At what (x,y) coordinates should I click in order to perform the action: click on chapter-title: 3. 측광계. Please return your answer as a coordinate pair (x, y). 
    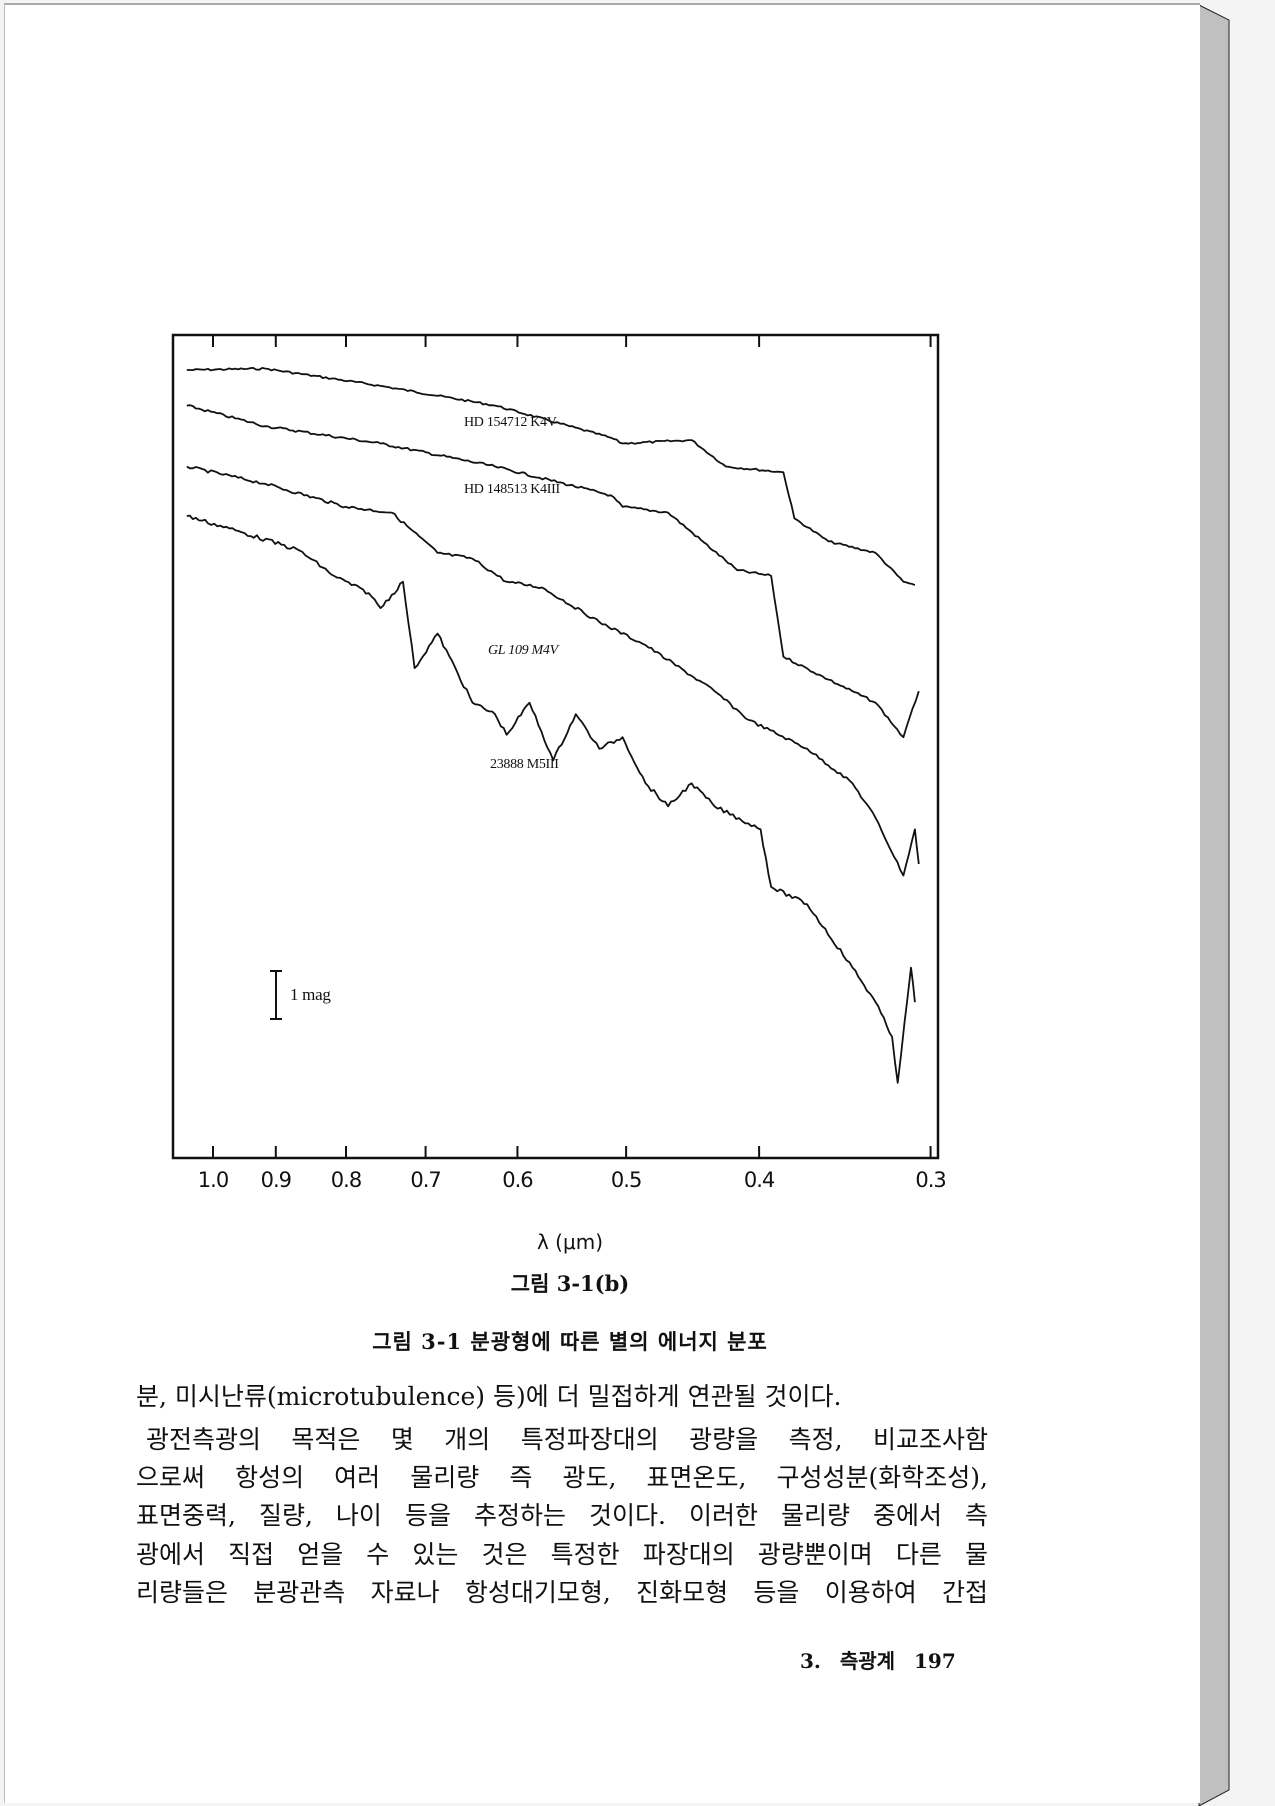
    Looking at the image, I should click on (848, 1661).